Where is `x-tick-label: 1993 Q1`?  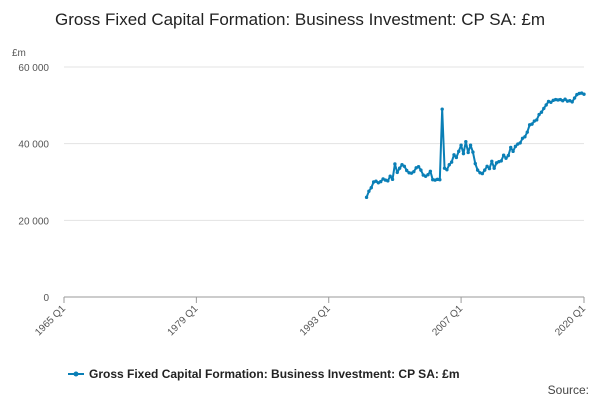 x-tick-label: 1993 Q1 is located at coordinates (315, 320).